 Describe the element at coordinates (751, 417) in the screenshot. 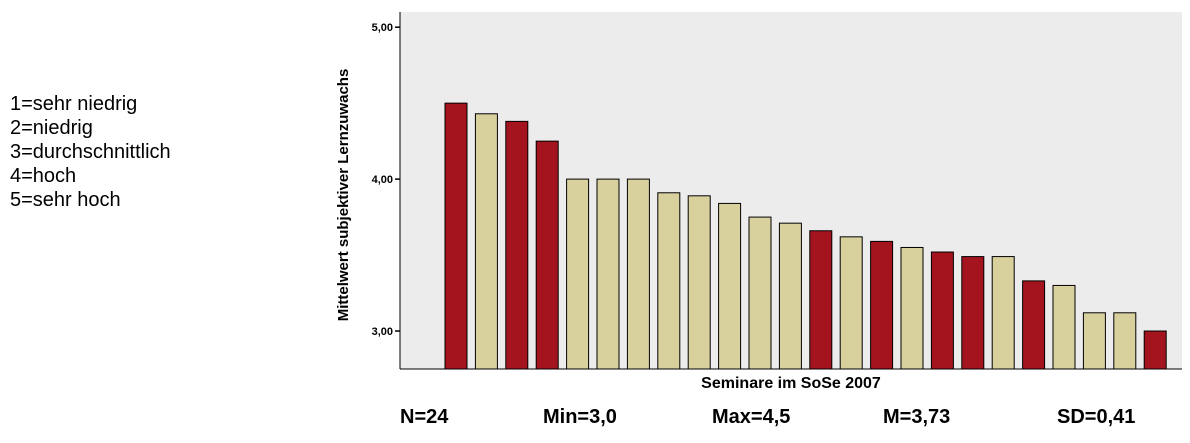

I see `stat-max: Max=4,5` at that location.